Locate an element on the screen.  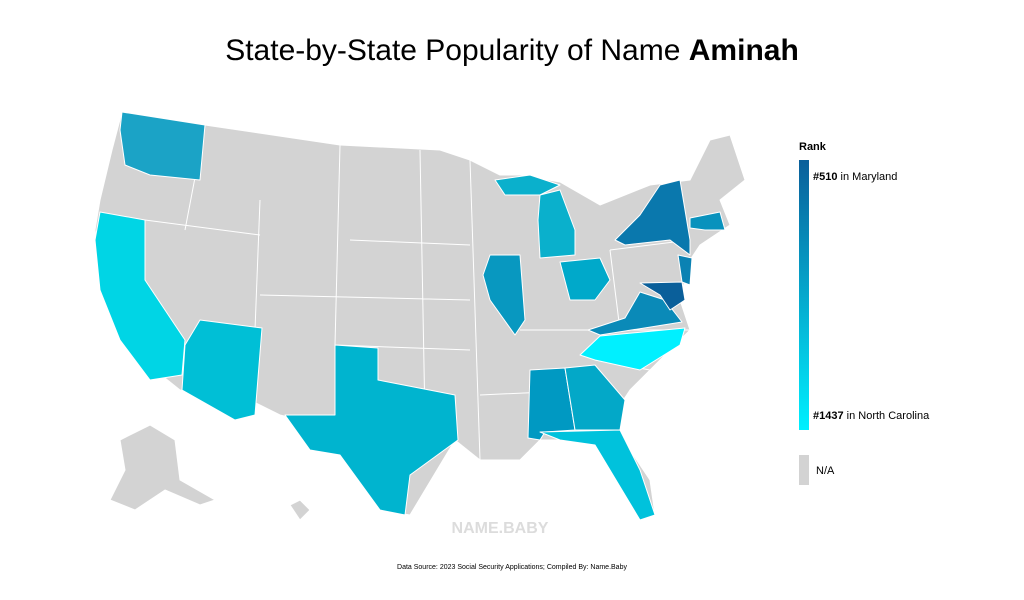
legend-max-rank: #510 is located at coordinates (825, 177).